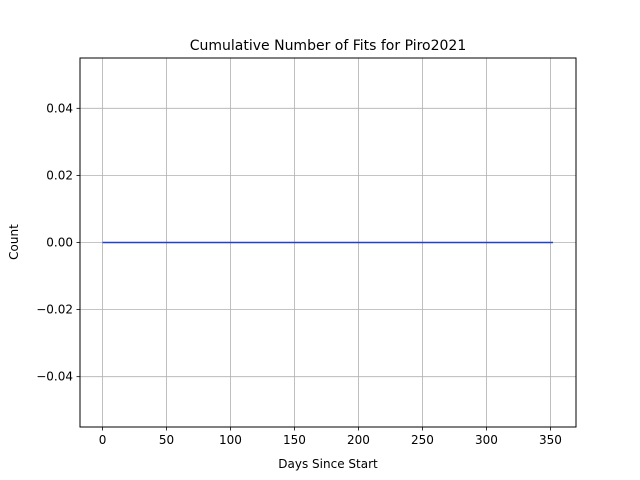 The width and height of the screenshot is (640, 480). What do you see at coordinates (486, 440) in the screenshot?
I see `x-tick-label: 300` at bounding box center [486, 440].